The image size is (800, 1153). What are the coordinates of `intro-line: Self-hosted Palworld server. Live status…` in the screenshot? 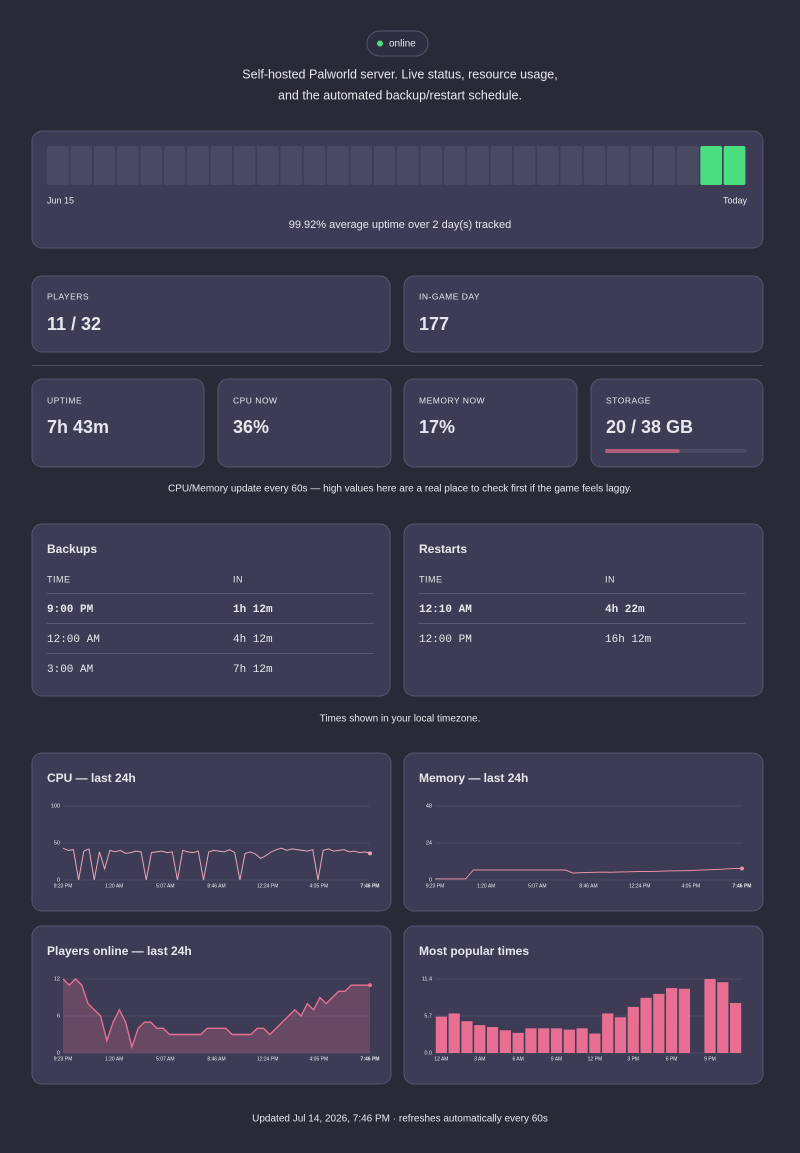 It's located at (399, 74).